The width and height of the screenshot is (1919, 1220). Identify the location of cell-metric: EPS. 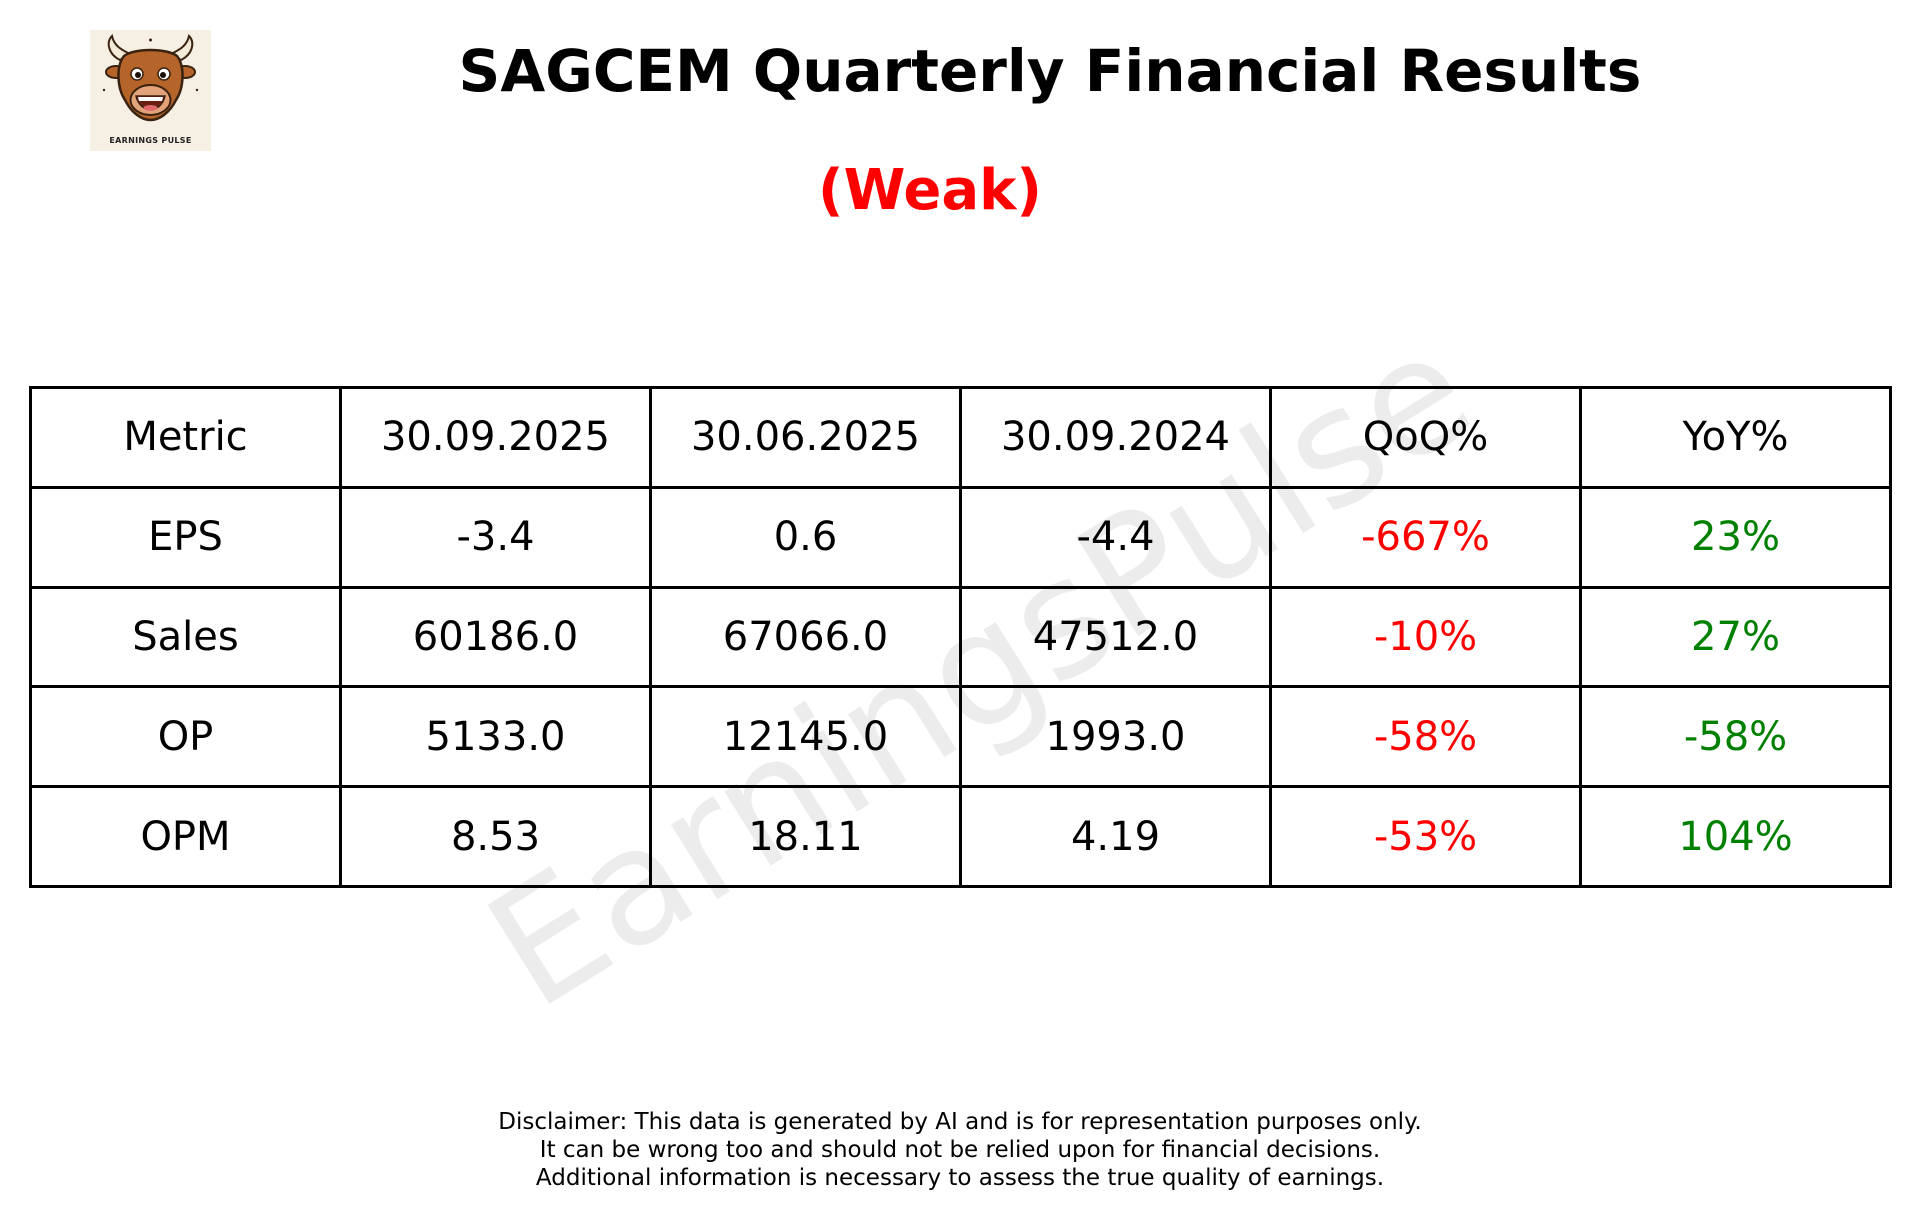
(185, 537).